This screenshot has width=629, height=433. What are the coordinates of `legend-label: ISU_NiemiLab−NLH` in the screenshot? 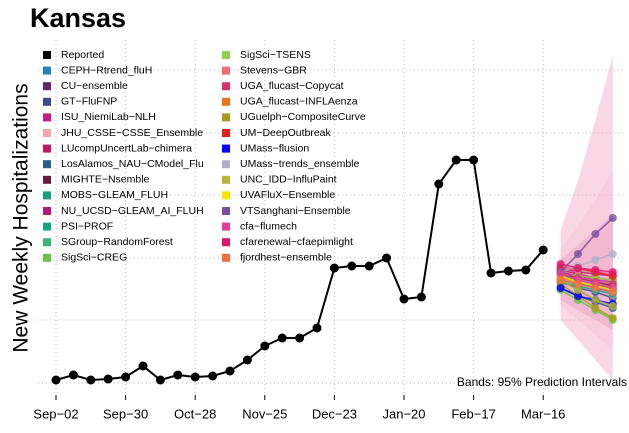 It's located at (108, 117).